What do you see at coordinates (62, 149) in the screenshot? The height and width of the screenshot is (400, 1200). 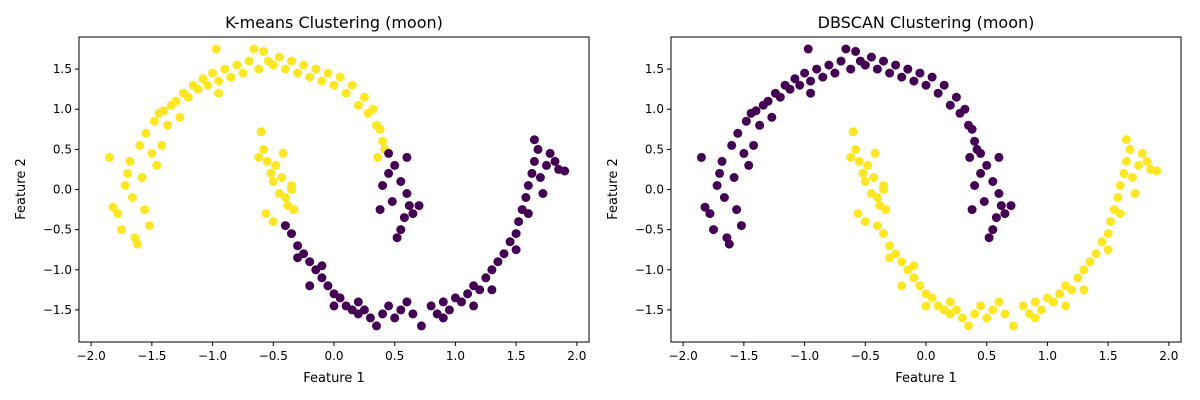 I see `y-tick-label: 0.5` at bounding box center [62, 149].